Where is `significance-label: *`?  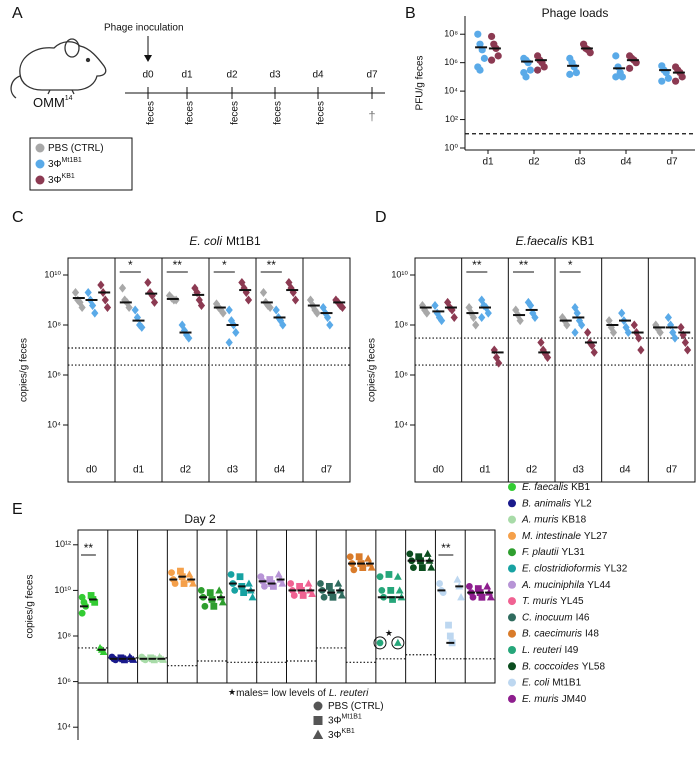 significance-label: * is located at coordinates (570, 265).